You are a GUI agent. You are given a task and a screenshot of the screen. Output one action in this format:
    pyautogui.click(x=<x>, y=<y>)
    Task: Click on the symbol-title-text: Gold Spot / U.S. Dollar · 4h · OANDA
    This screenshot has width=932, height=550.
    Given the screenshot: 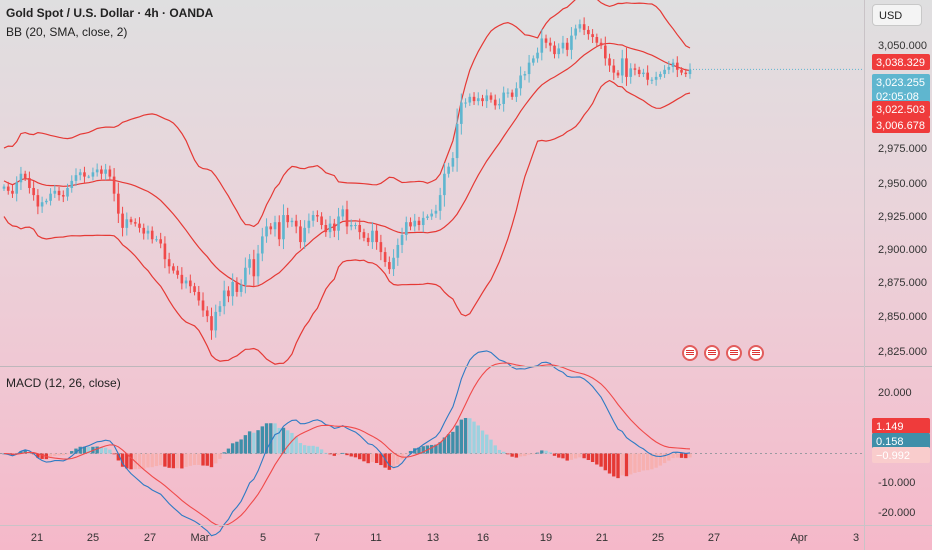 What is the action you would take?
    pyautogui.click(x=110, y=13)
    